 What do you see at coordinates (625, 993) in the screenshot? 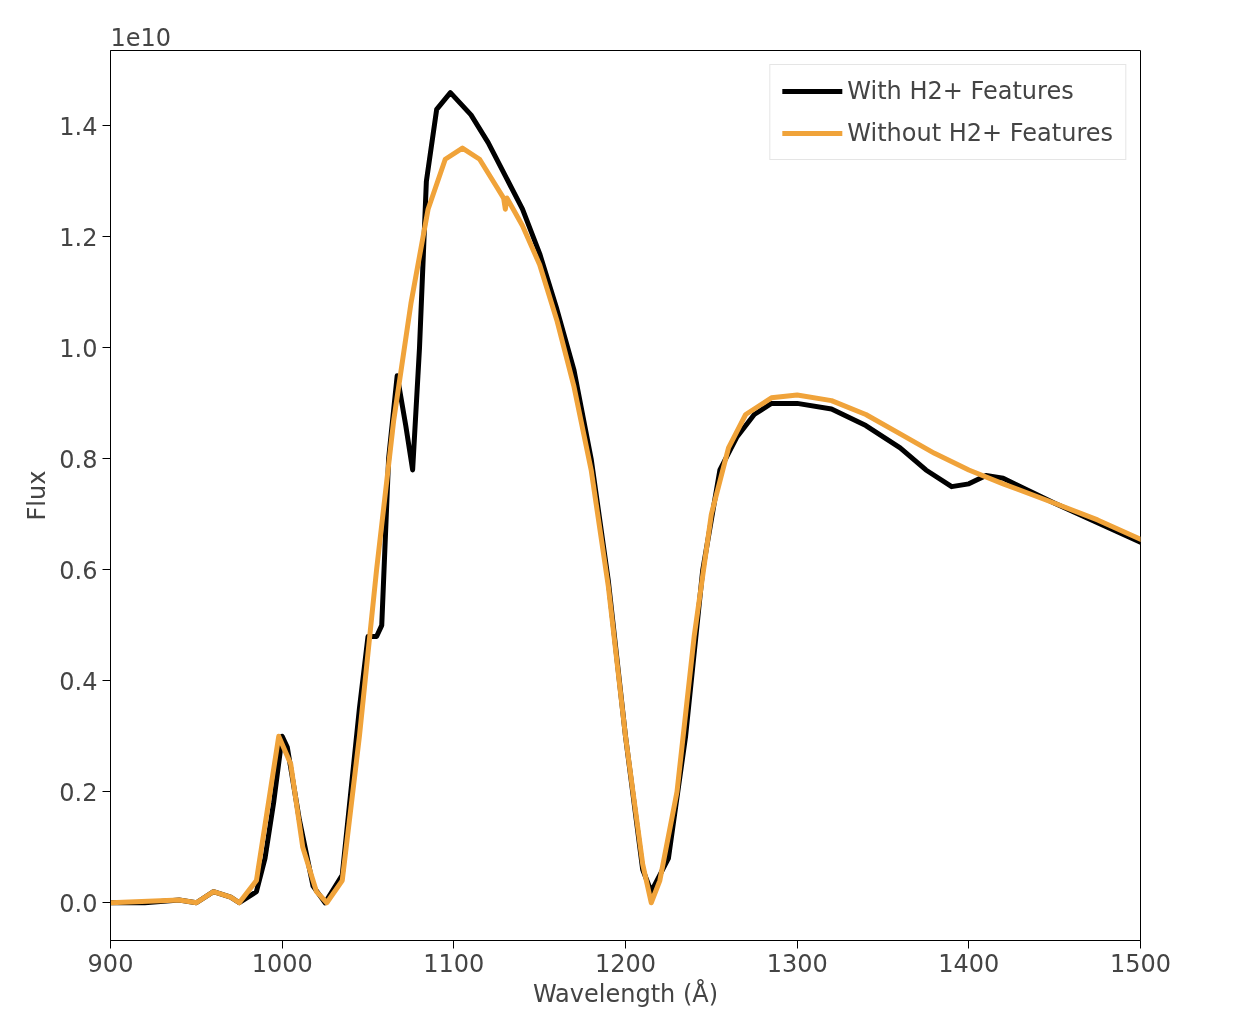
I see `x-axis-title: Wavelength (Å)` at bounding box center [625, 993].